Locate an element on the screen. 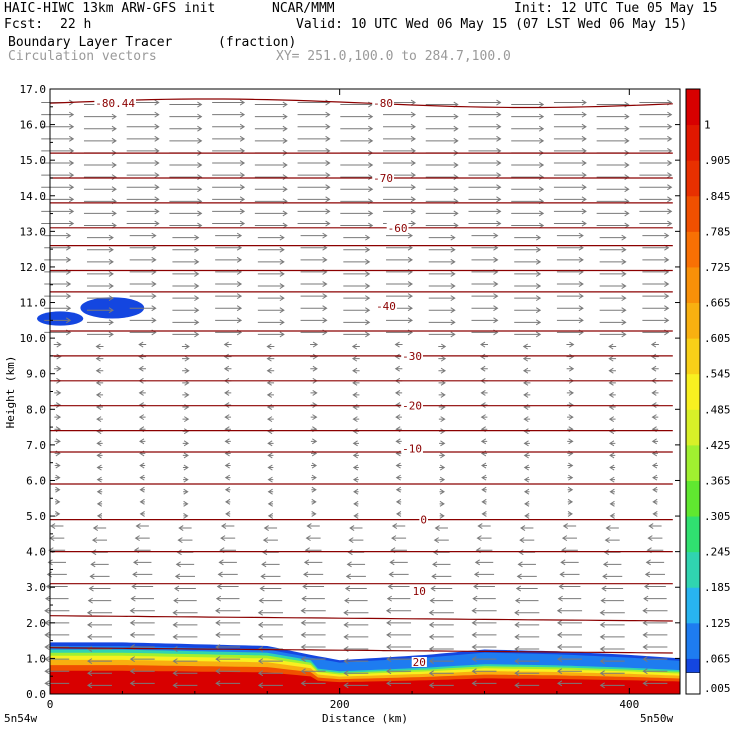  contour-label-background is located at coordinates (419, 661).